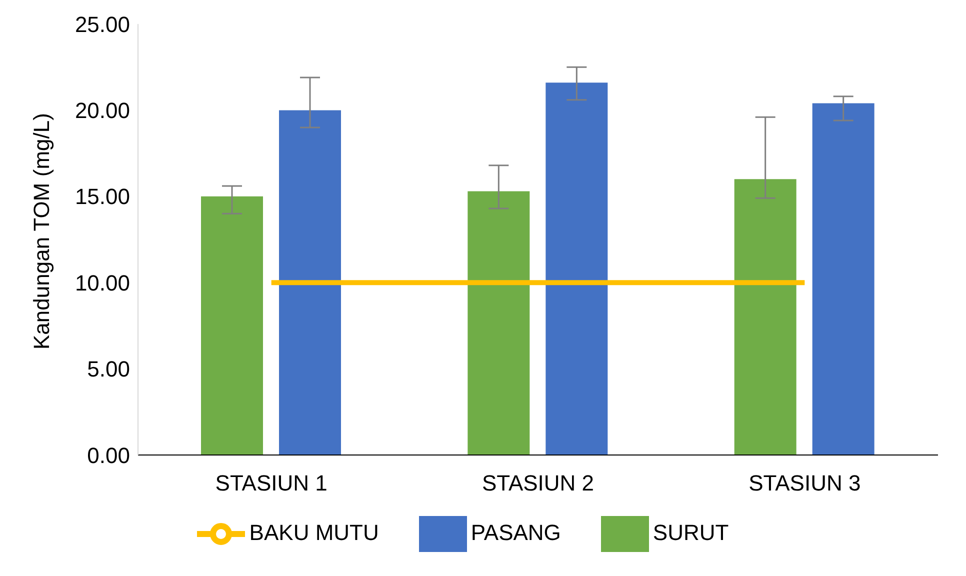  I want to click on y-tick-label: 25.00, so click(102, 24).